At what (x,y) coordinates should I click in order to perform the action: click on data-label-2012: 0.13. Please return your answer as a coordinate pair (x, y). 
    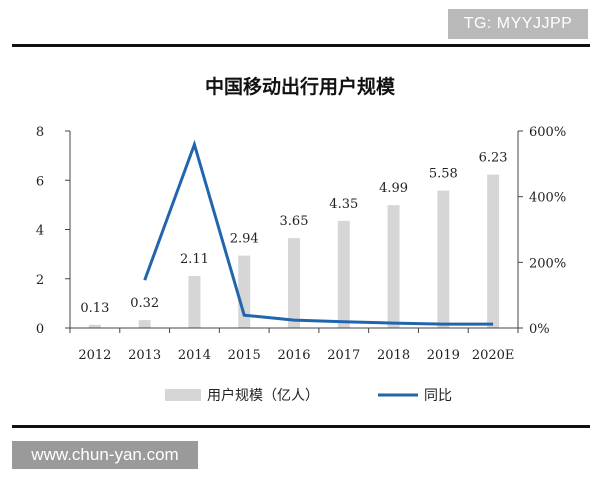
    Looking at the image, I should click on (94, 308).